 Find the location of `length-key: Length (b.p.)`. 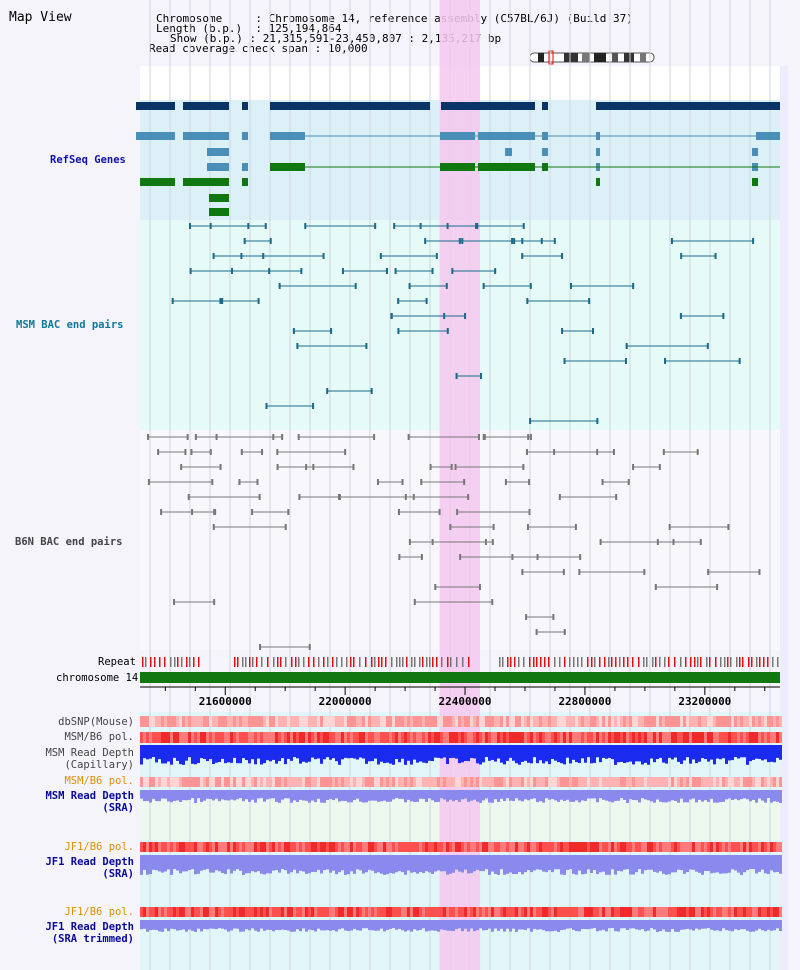

length-key: Length (b.p.) is located at coordinates (199, 28).